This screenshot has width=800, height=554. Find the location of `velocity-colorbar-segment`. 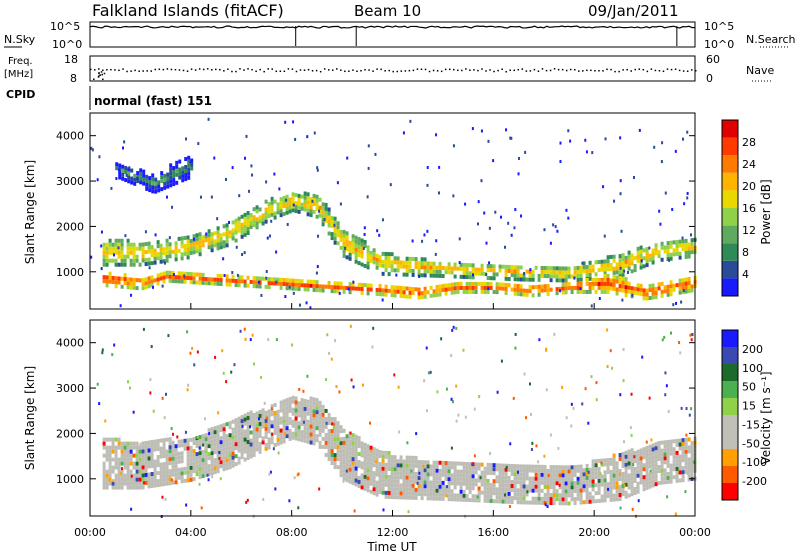

velocity-colorbar-segment is located at coordinates (730, 474).